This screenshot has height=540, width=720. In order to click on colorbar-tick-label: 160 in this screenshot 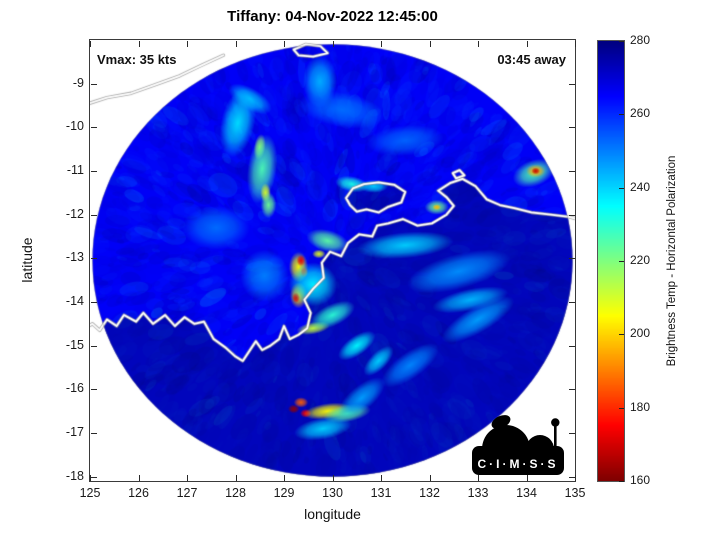, I will do `click(640, 480)`.